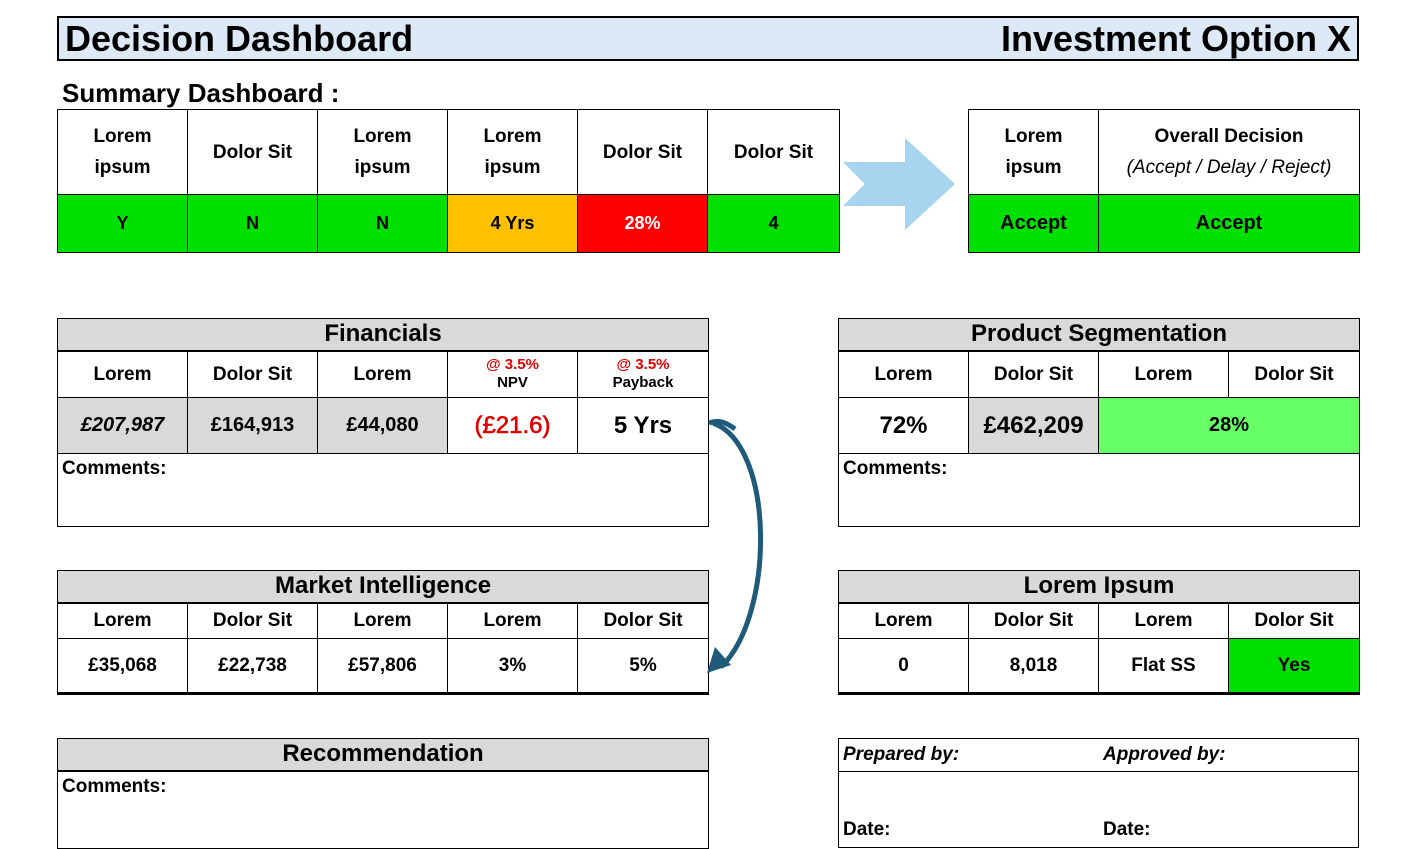 The height and width of the screenshot is (849, 1426). I want to click on payback-label: Payback, so click(643, 383).